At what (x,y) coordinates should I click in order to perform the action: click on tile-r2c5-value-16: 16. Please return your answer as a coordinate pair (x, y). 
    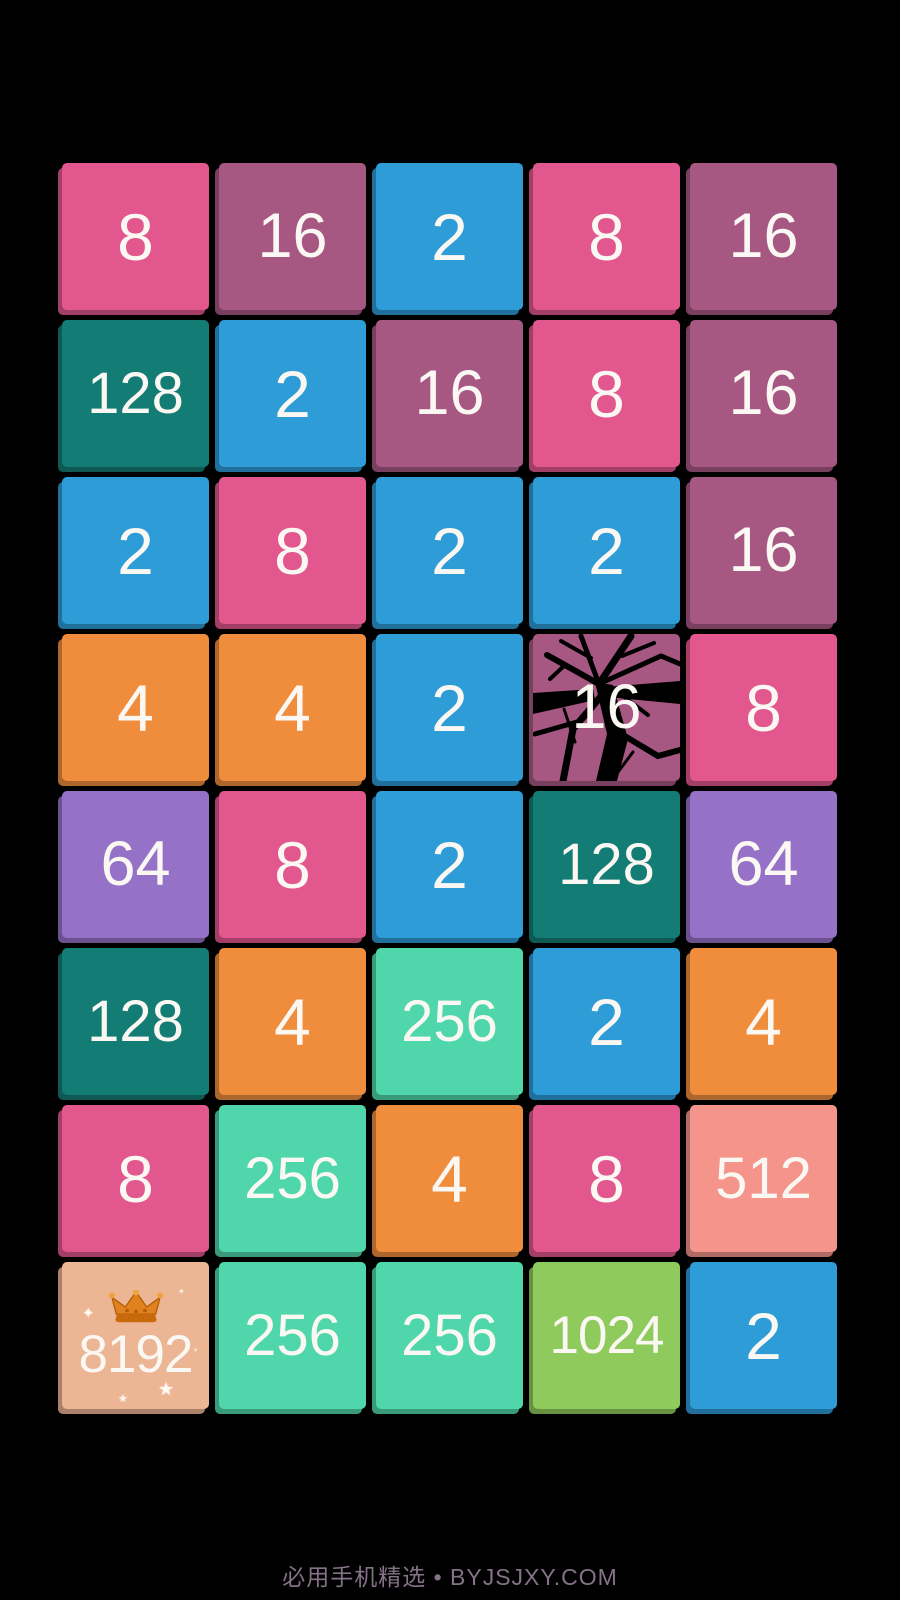
    Looking at the image, I should click on (763, 393).